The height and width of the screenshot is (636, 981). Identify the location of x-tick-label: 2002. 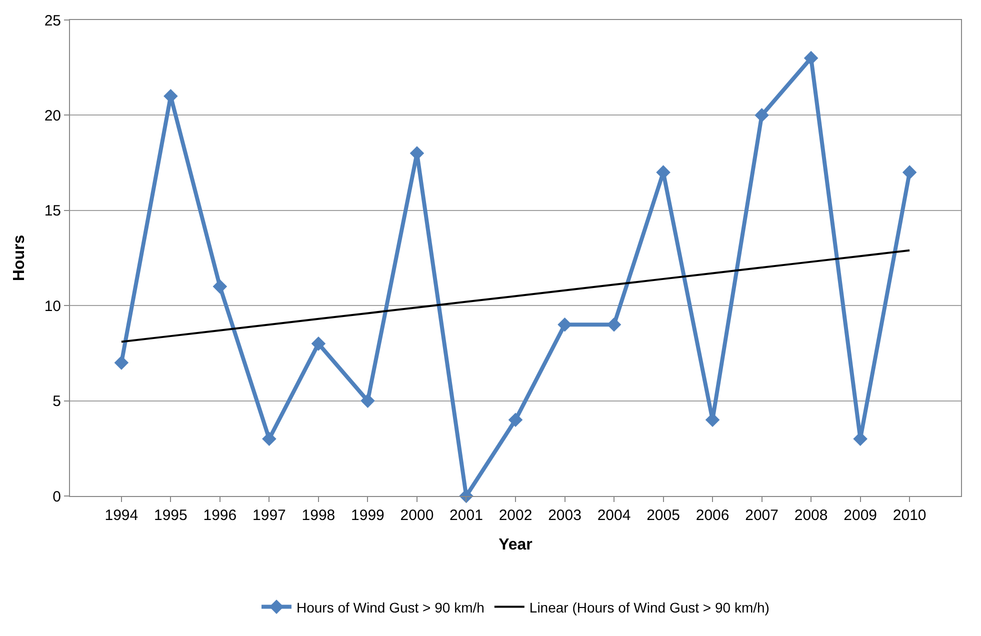
(515, 515).